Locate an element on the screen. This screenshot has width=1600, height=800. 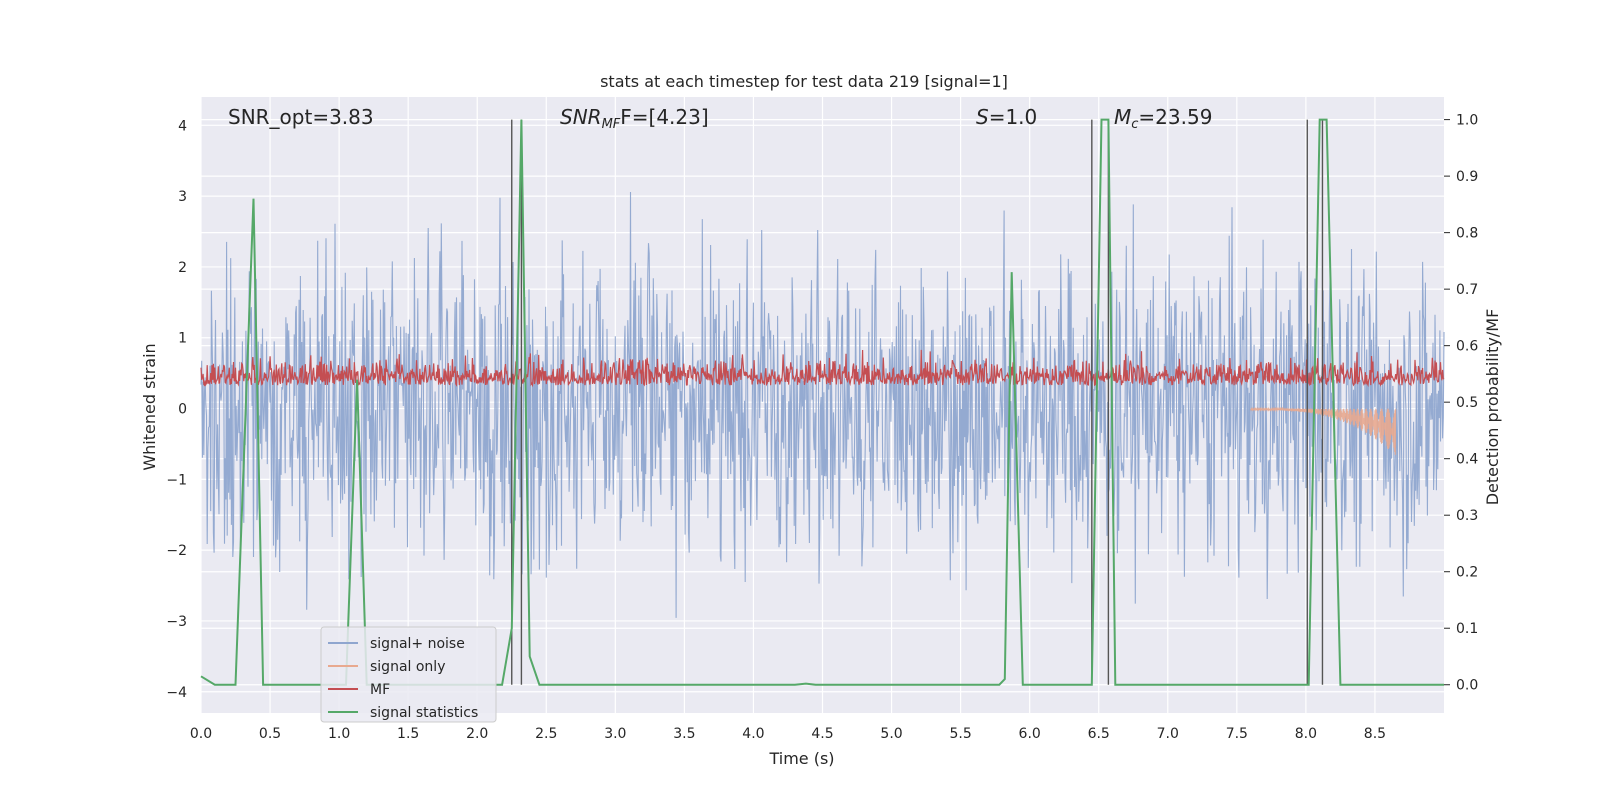
x-tick-label: 7.5 is located at coordinates (1237, 734).